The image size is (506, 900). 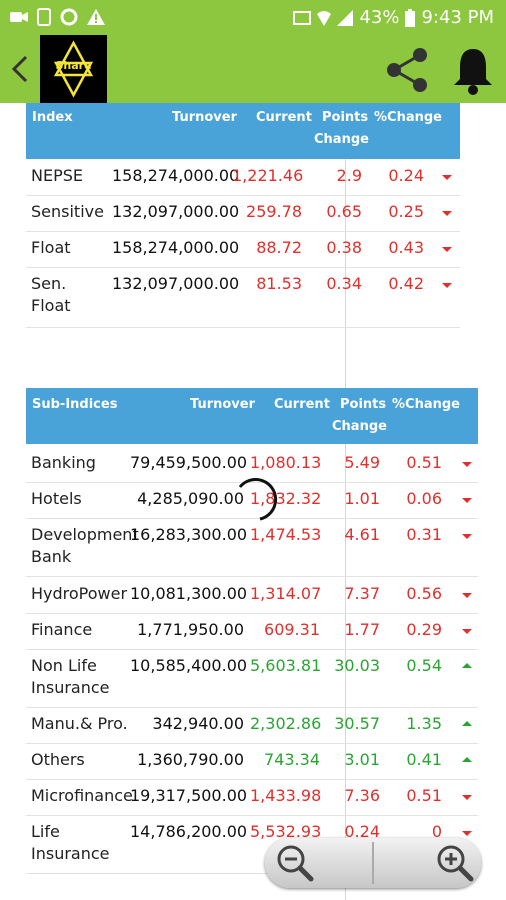 I want to click on back-arrow-icon, so click(x=20, y=69).